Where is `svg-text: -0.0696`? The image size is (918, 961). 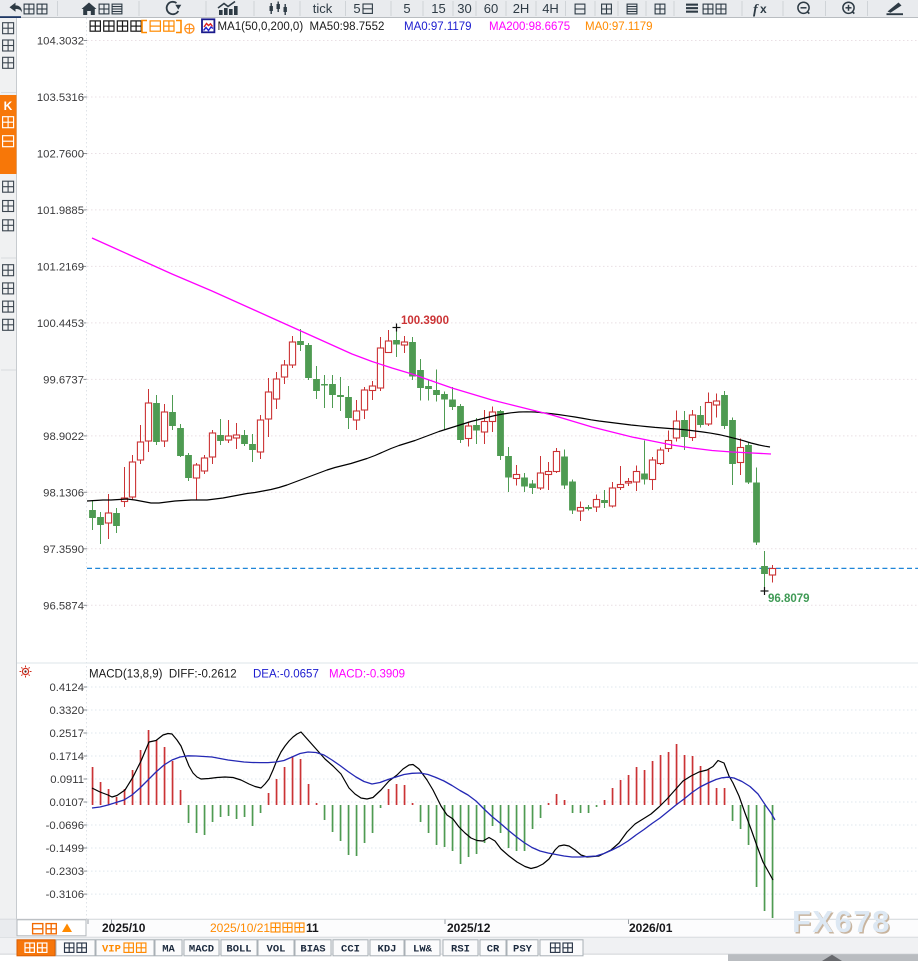
svg-text: -0.0696 is located at coordinates (65, 826).